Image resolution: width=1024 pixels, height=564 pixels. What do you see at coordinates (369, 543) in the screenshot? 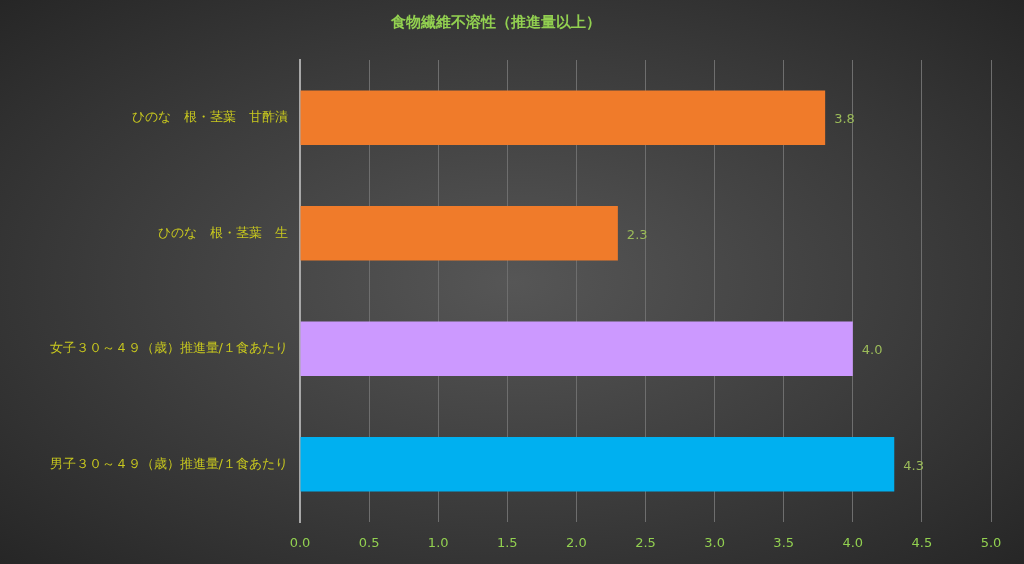
I see `x-tick-label: 0.5` at bounding box center [369, 543].